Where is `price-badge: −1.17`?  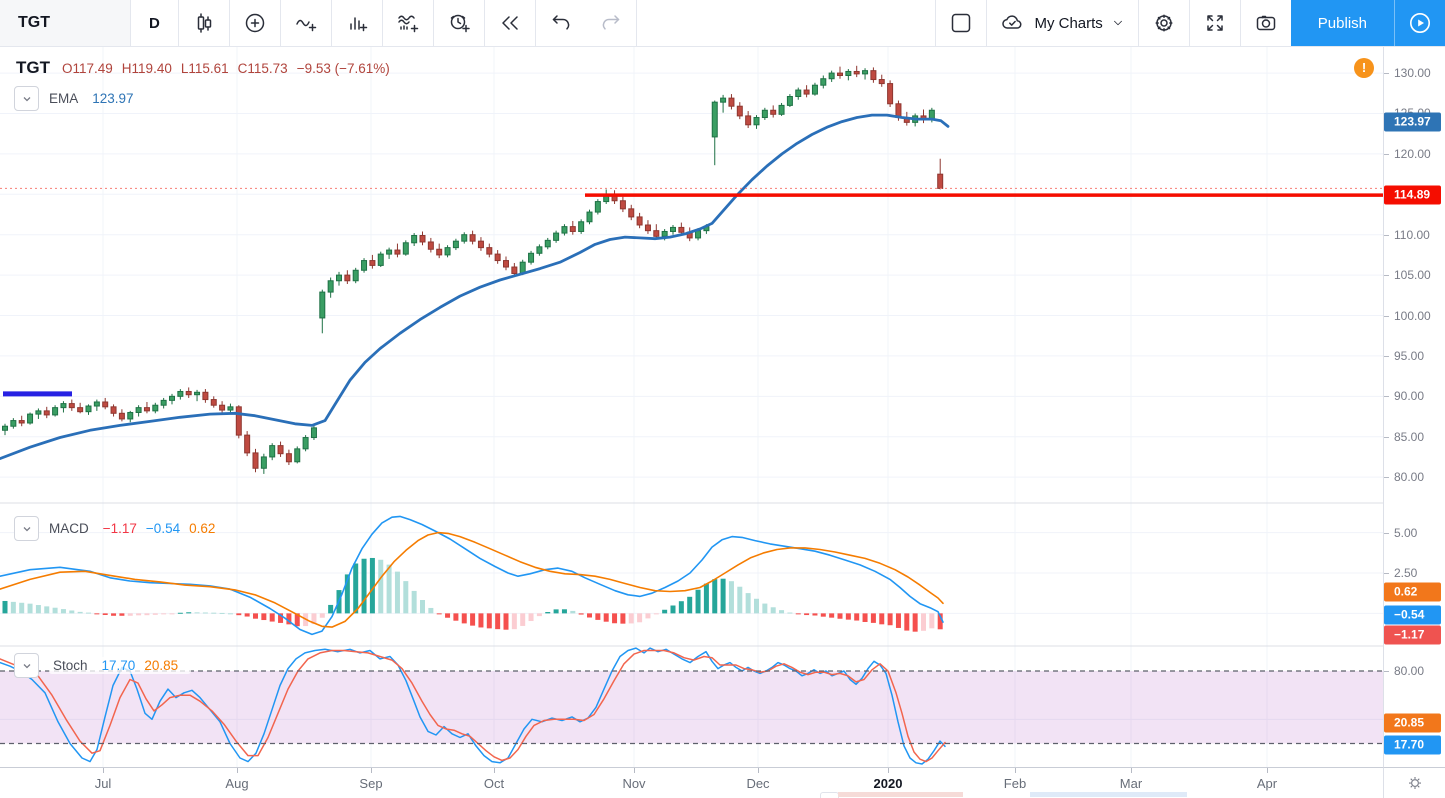 price-badge: −1.17 is located at coordinates (1412, 635).